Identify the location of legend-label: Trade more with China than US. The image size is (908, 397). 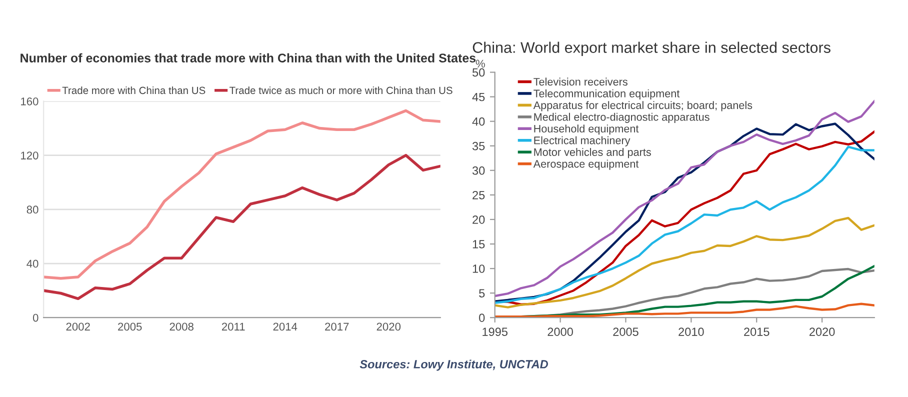
(134, 90).